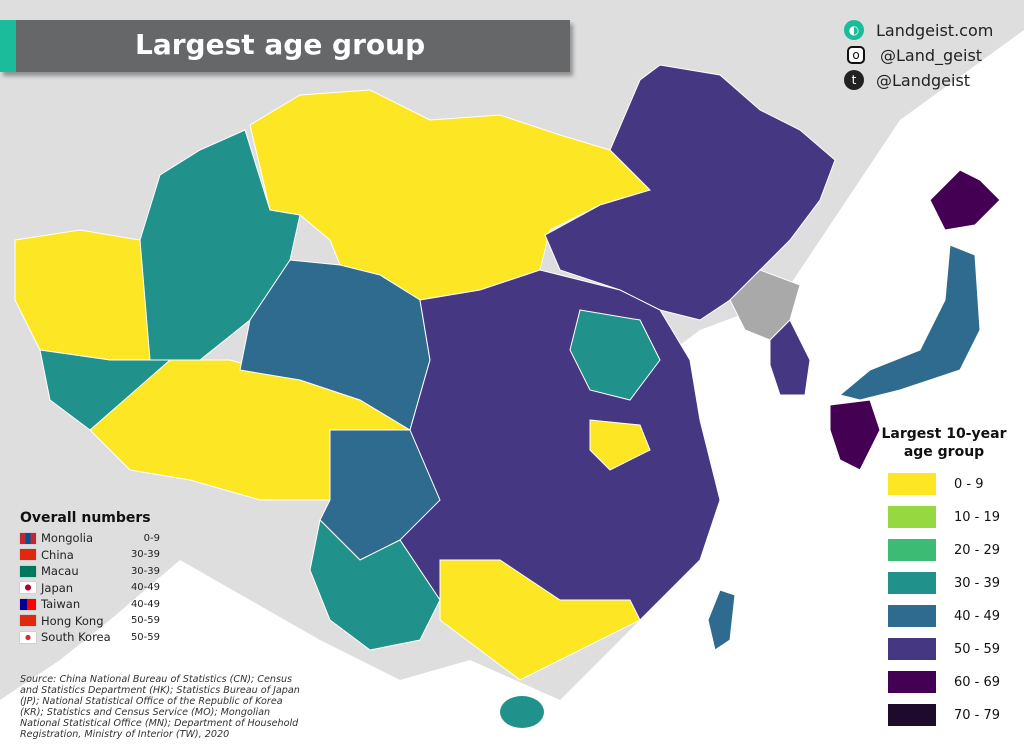 The height and width of the screenshot is (756, 1024). Describe the element at coordinates (90, 604) in the screenshot. I see `overall-item: Taiwan 40-49` at that location.